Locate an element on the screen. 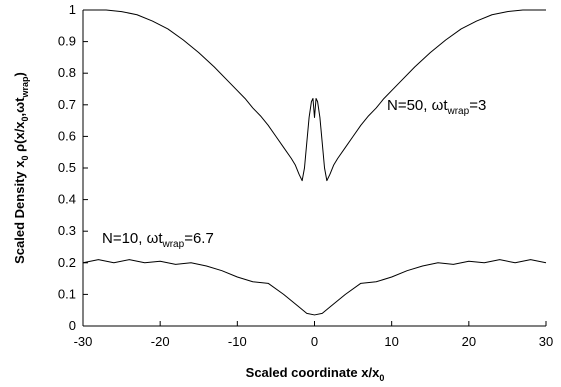  y-tick-label: 1 is located at coordinates (72, 9).